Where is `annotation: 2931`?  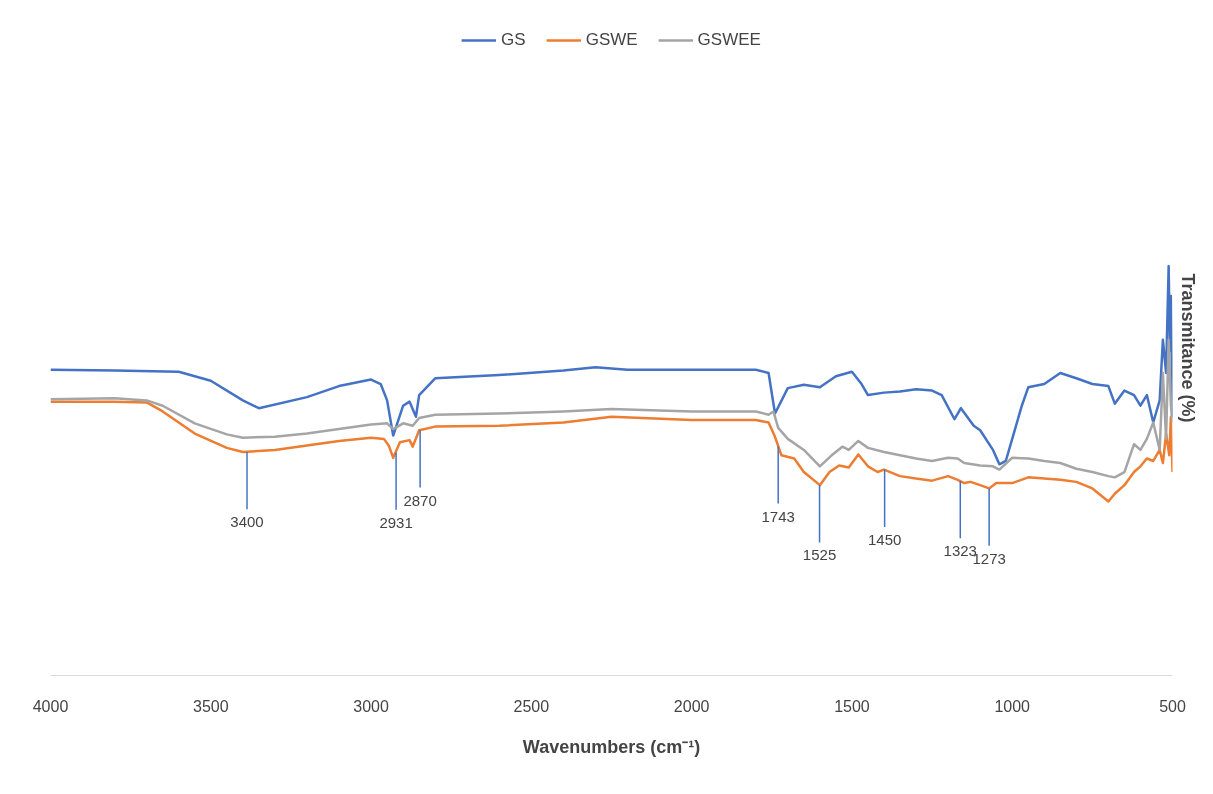 annotation: 2931 is located at coordinates (396, 522).